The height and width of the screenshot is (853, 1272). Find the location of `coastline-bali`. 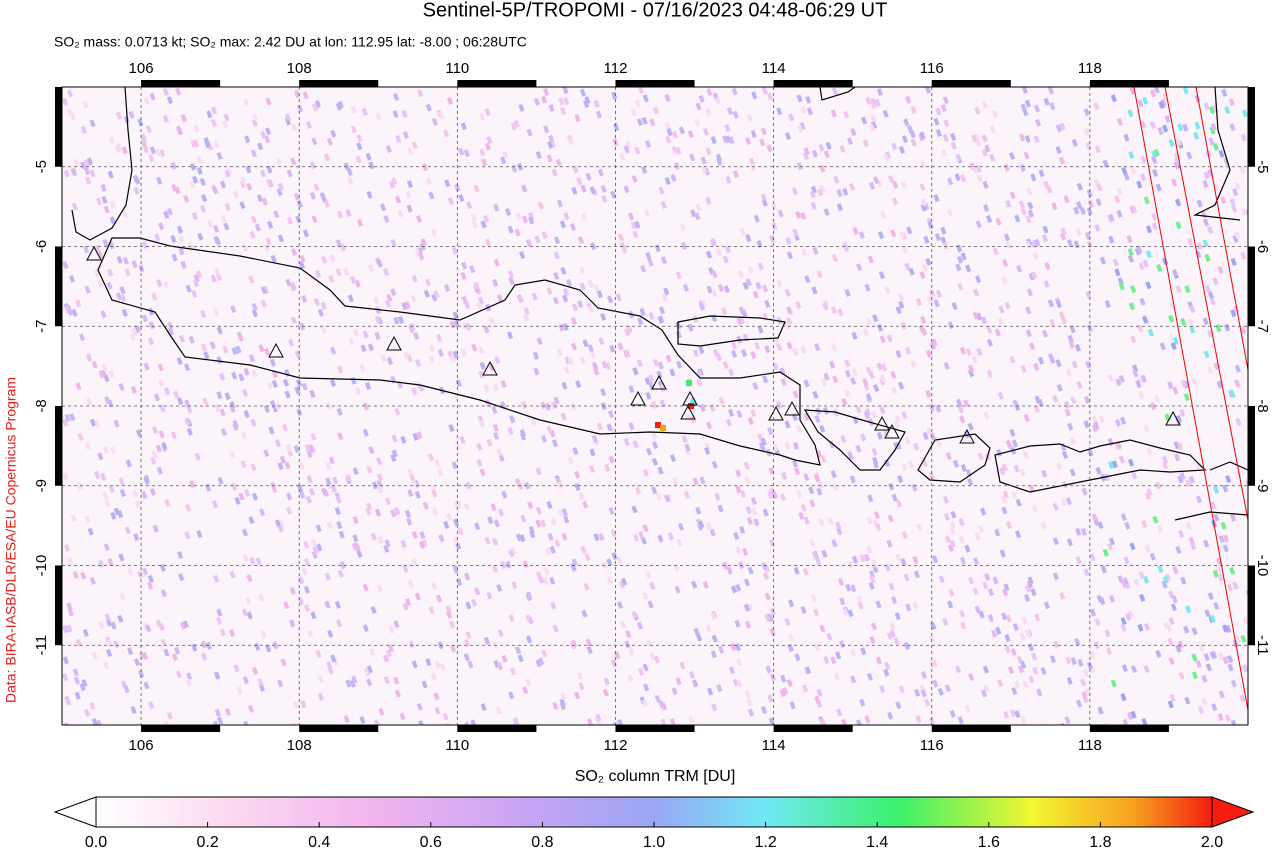

coastline-bali is located at coordinates (854, 440).